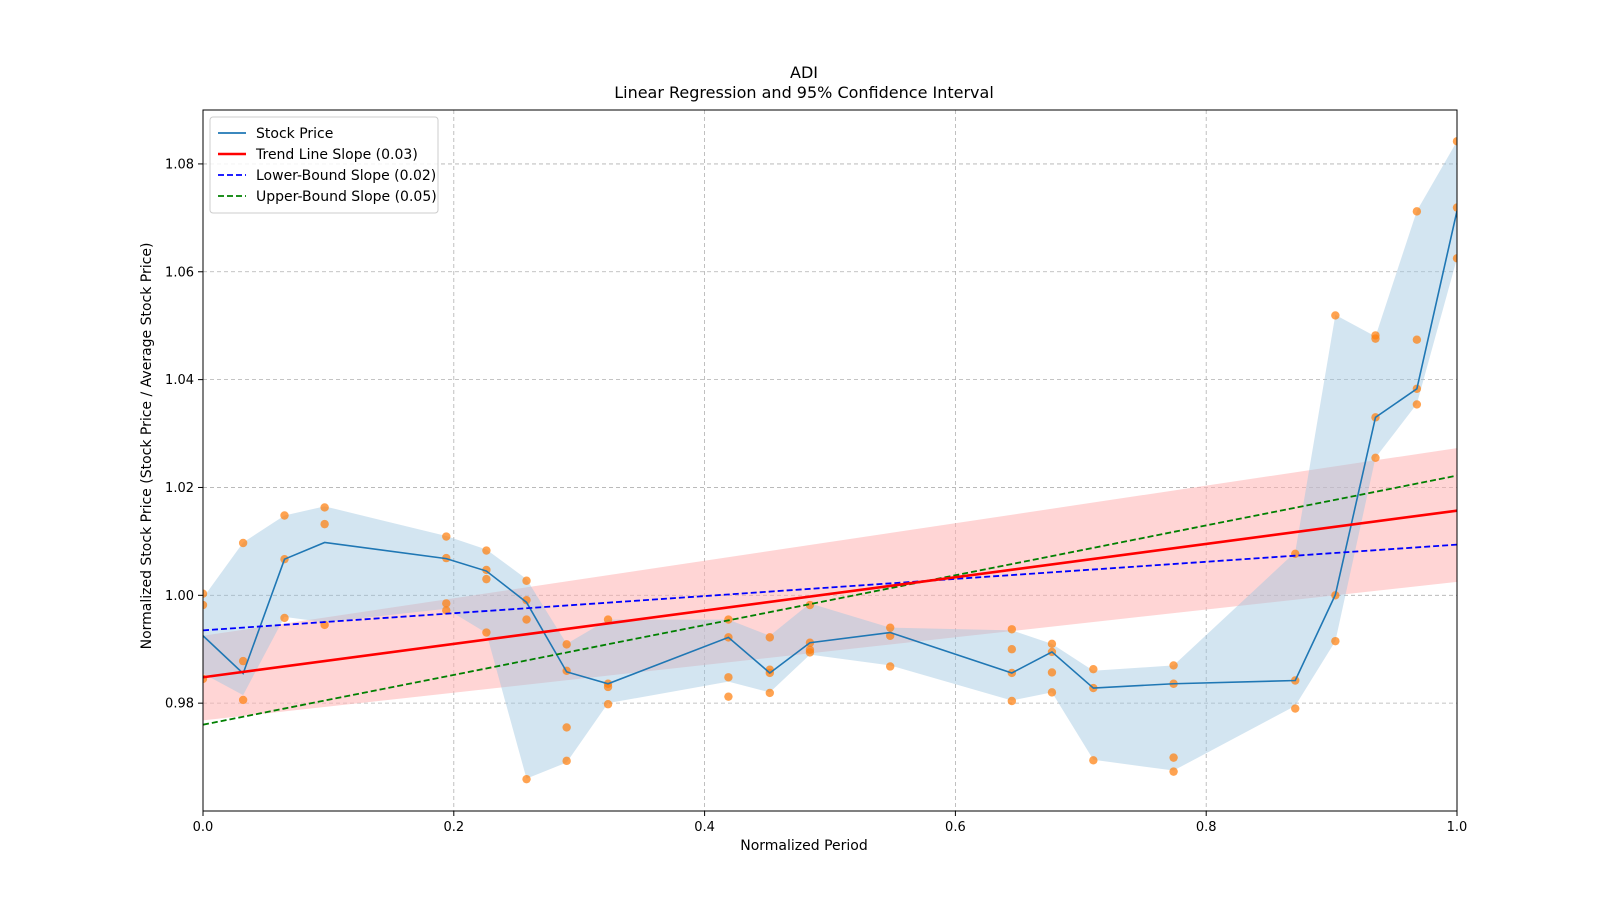  Describe the element at coordinates (203, 827) in the screenshot. I see `x-tick-label: 0.0` at that location.